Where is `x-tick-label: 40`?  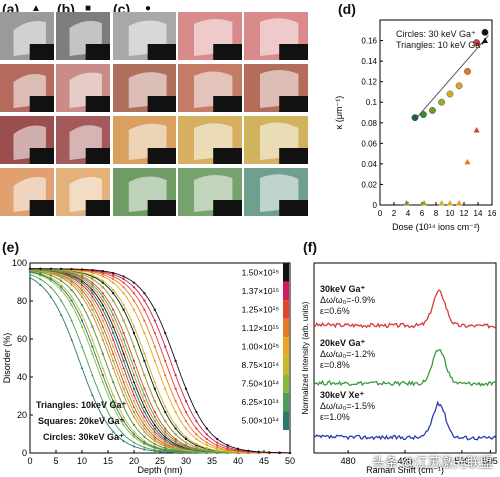
x-tick-label: 40 is located at coordinates (238, 461).